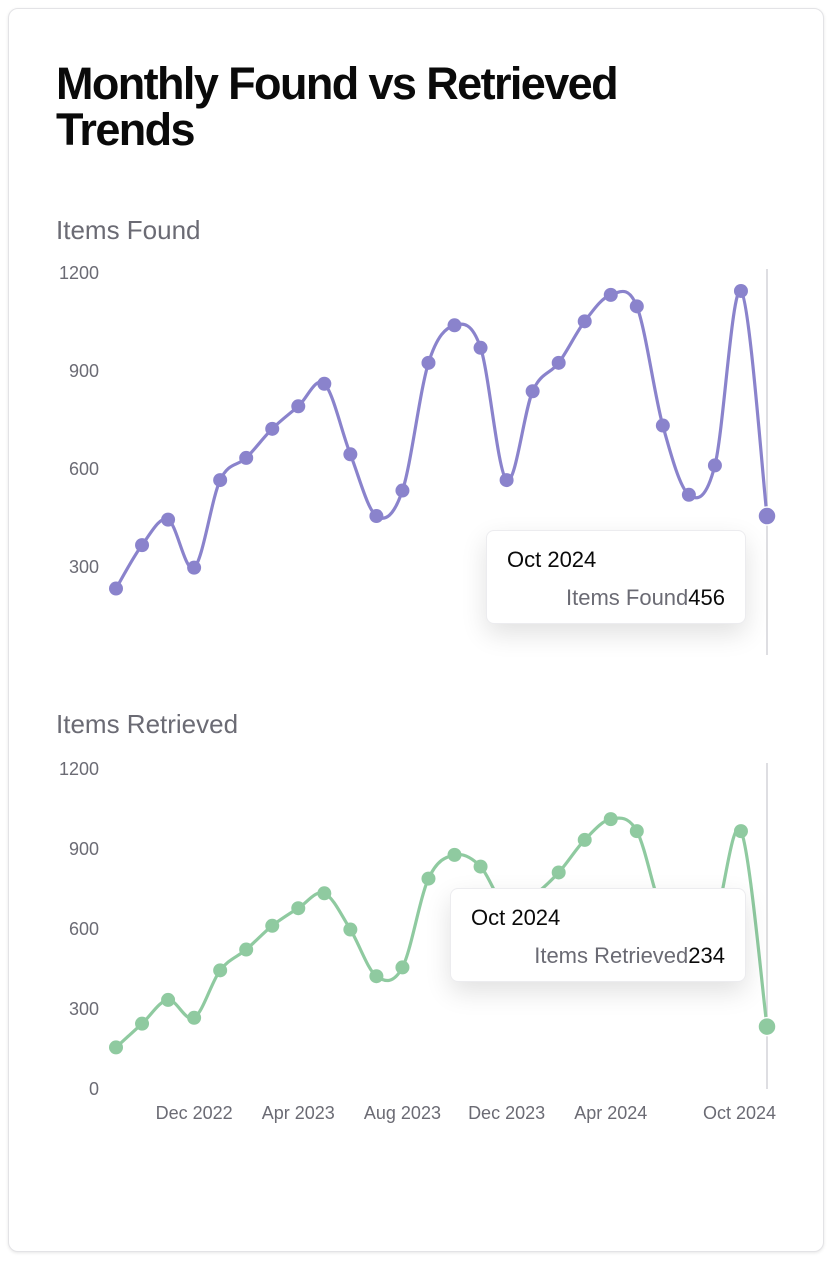 The width and height of the screenshot is (836, 1264). I want to click on found-active-point, so click(767, 516).